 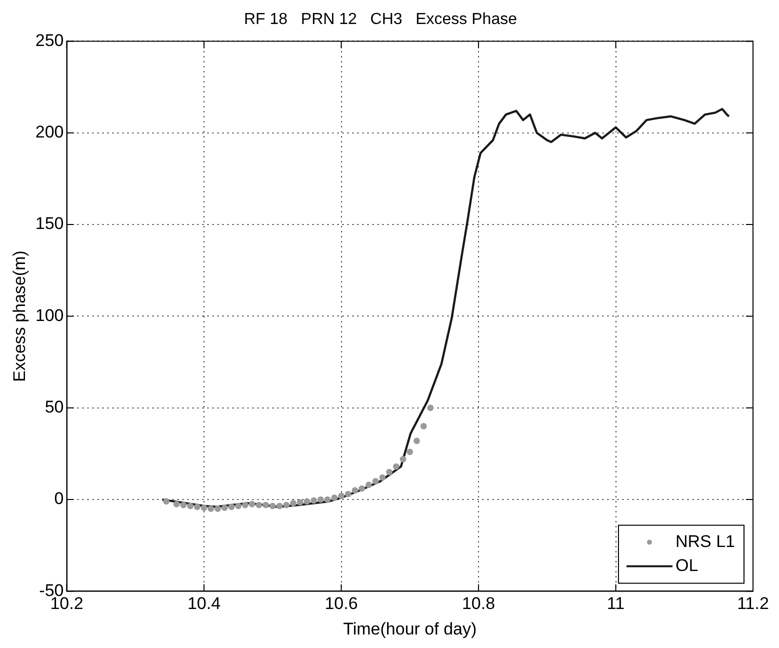 I want to click on x-tick-label: 10.4, so click(x=204, y=604).